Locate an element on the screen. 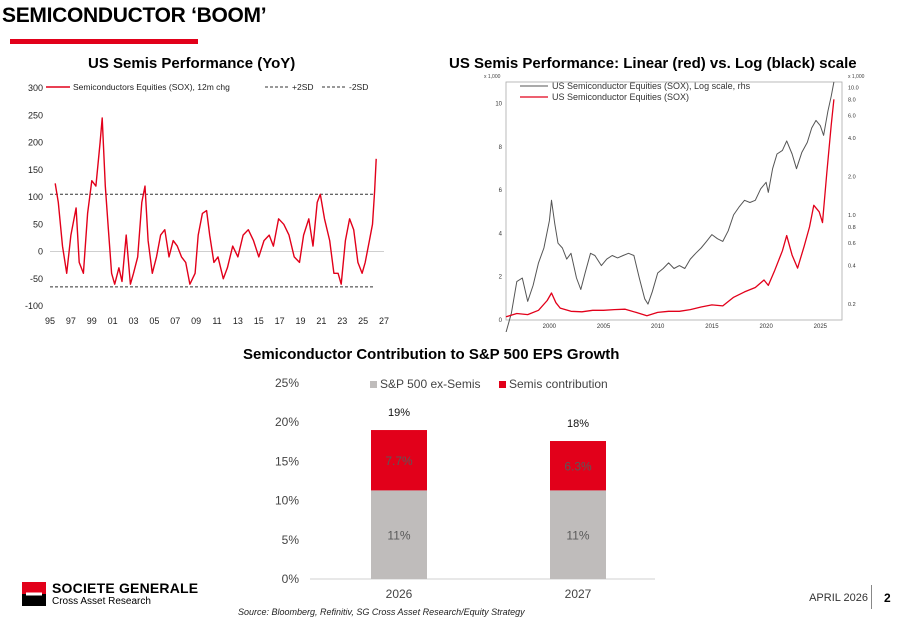 Image resolution: width=918 pixels, height=619 pixels. y-tick-label: 10% is located at coordinates (287, 501).